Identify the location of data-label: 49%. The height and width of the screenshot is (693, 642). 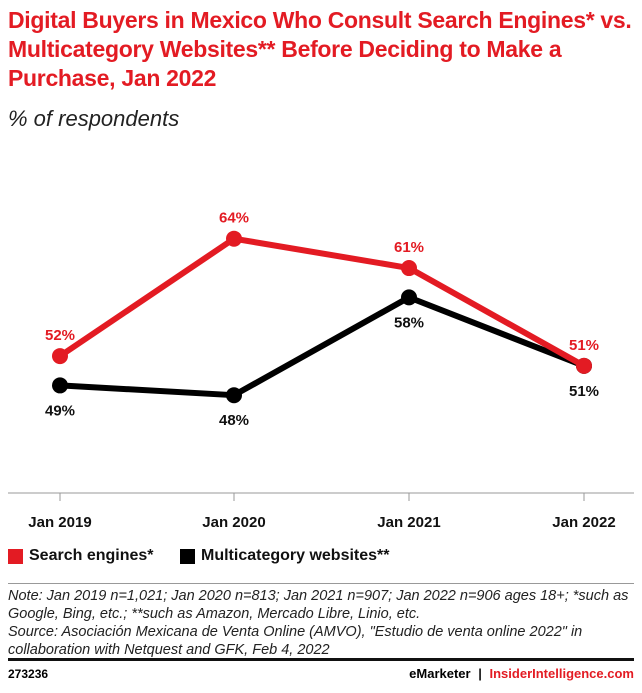
(60, 410).